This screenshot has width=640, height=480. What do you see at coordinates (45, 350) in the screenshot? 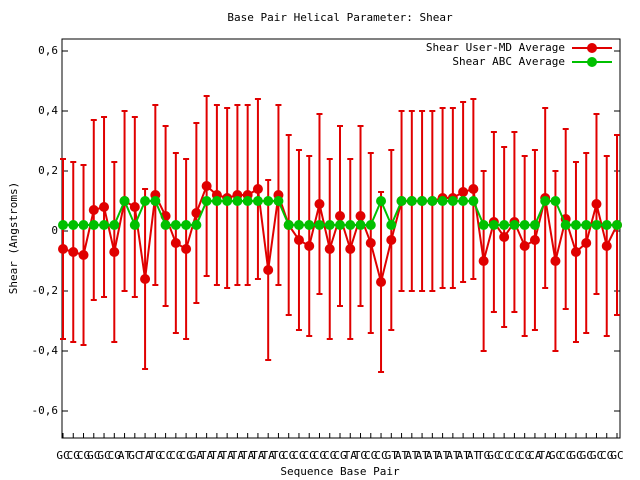
I see `y-tick-label: -0,4` at bounding box center [45, 350].